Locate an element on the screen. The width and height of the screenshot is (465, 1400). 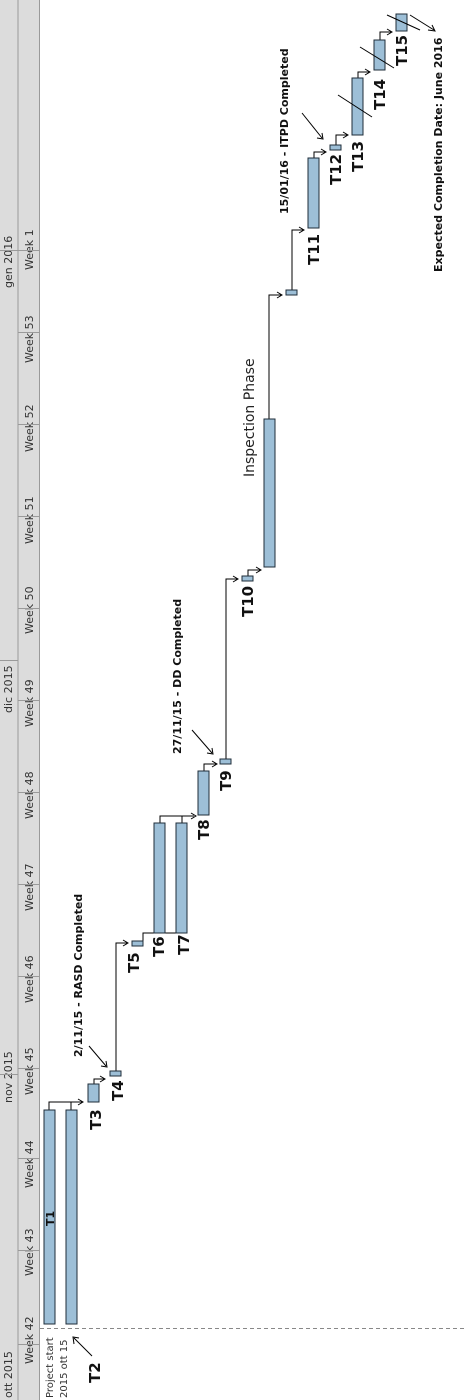
bar-milestone-jan is located at coordinates (291, 292).